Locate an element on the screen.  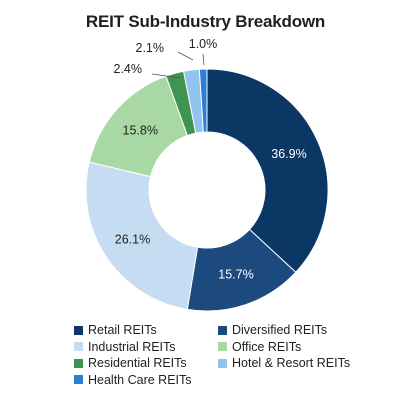
slice-label: 15.8% is located at coordinates (140, 130).